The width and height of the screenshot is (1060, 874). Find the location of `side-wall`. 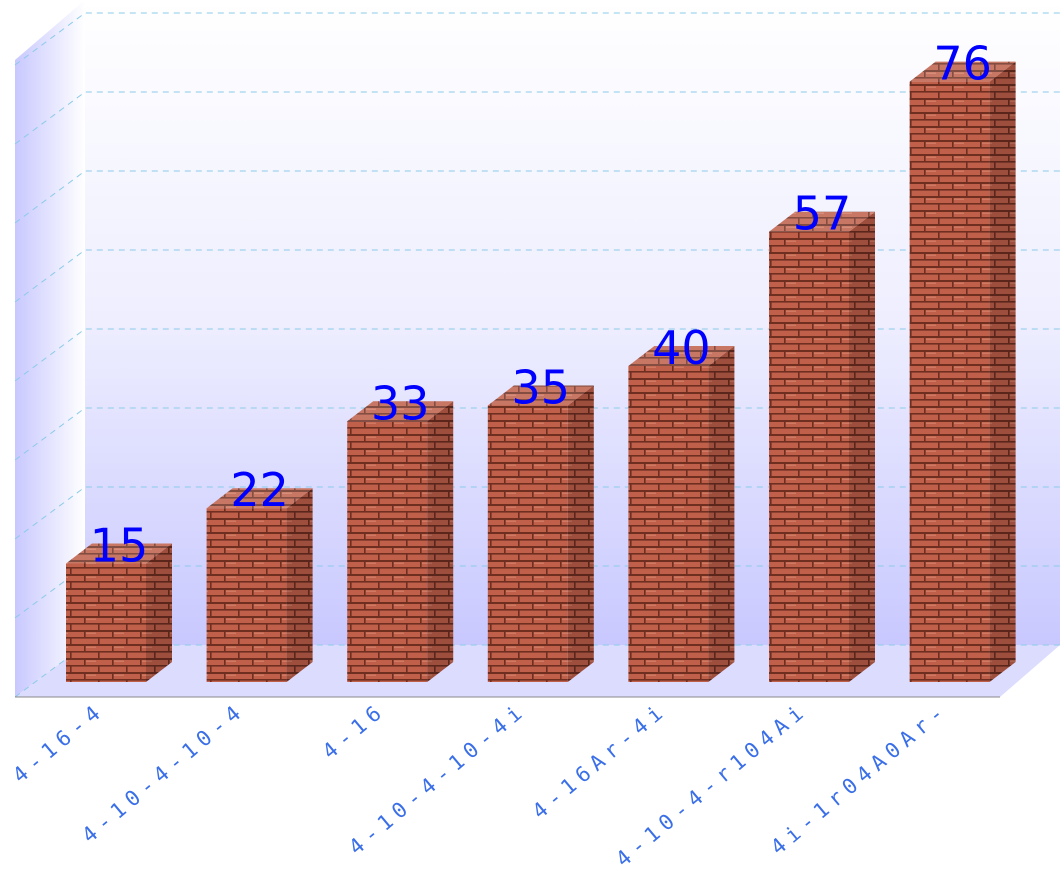

side-wall is located at coordinates (50, 348).